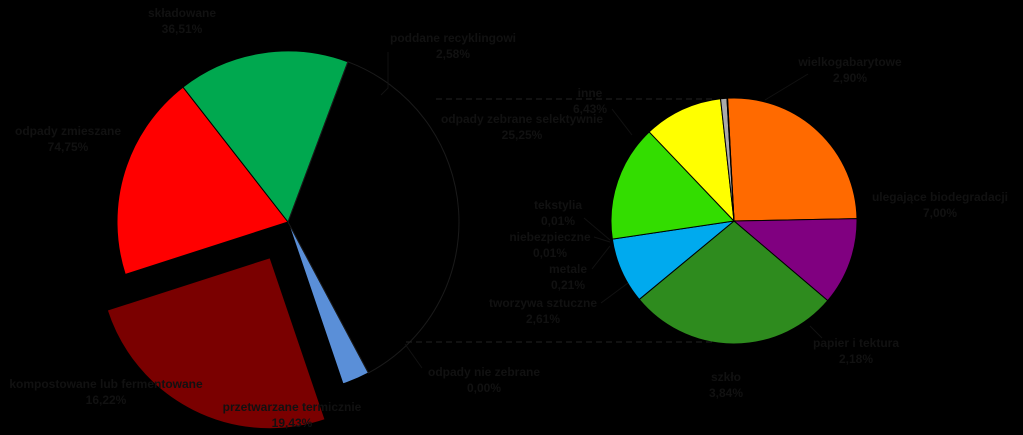  I want to click on right-slice-wielkogabarytowe, so click(795, 260).